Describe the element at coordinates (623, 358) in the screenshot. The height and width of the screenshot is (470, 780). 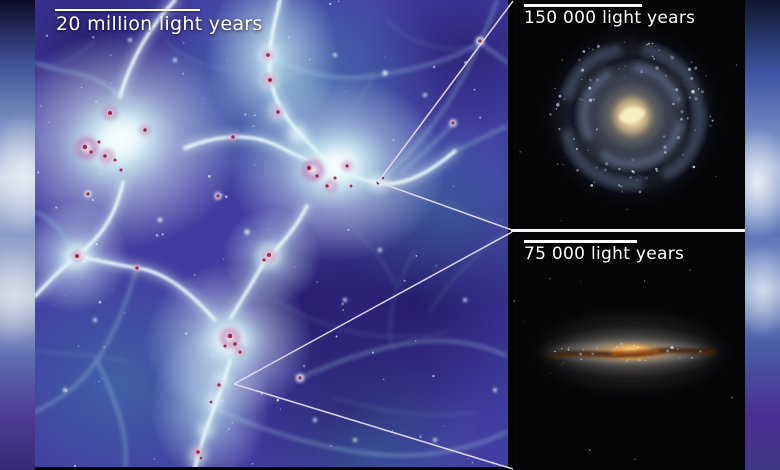
I see `edge-on-galaxy-art` at that location.